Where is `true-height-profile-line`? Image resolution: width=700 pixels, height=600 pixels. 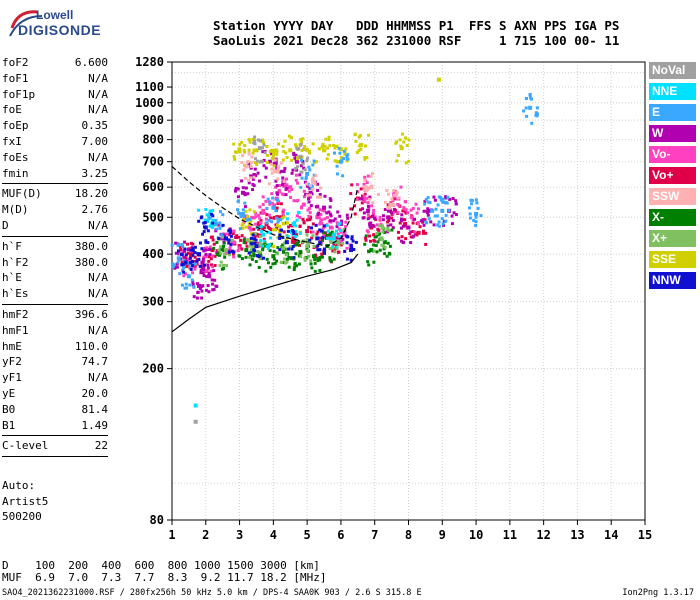
true-height-profile-line is located at coordinates (265, 293).